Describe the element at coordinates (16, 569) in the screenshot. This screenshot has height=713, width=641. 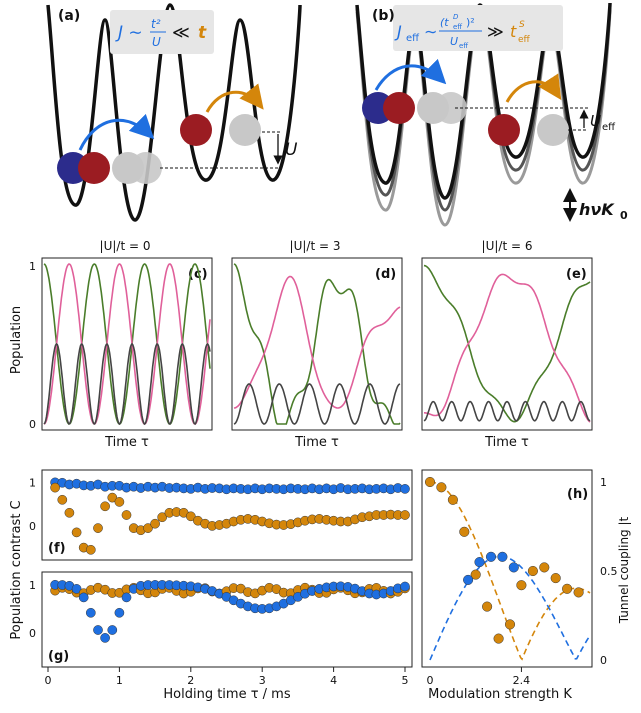
I see `row3-ylabel: Population contrast C` at that location.